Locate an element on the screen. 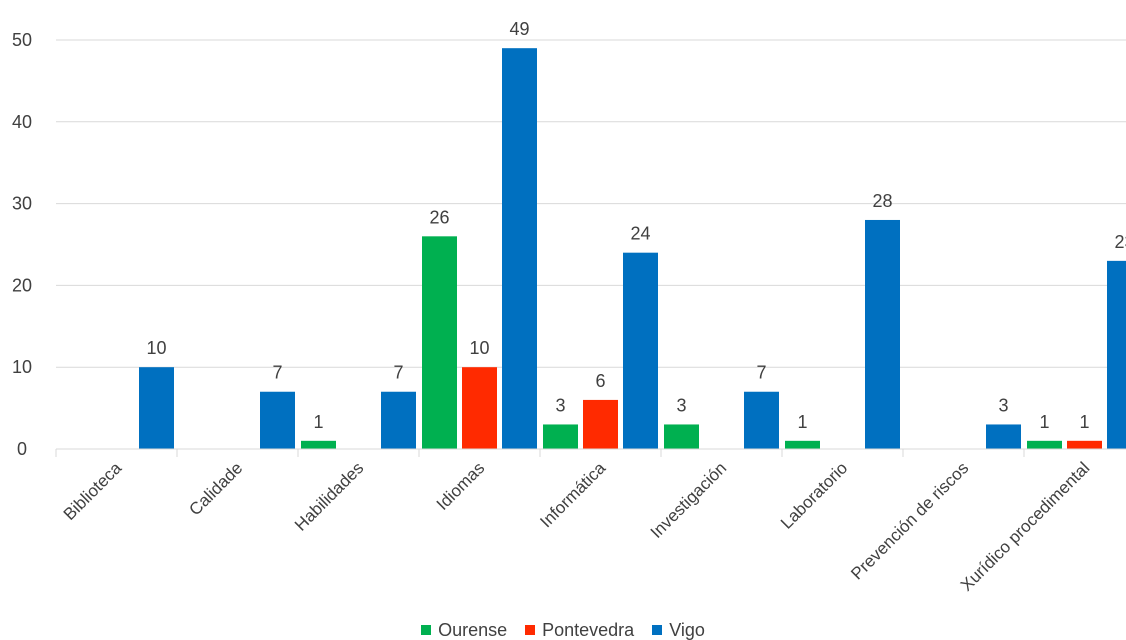 This screenshot has height=640, width=1126. legend-label-pontevedra: Pontevedra is located at coordinates (588, 630).